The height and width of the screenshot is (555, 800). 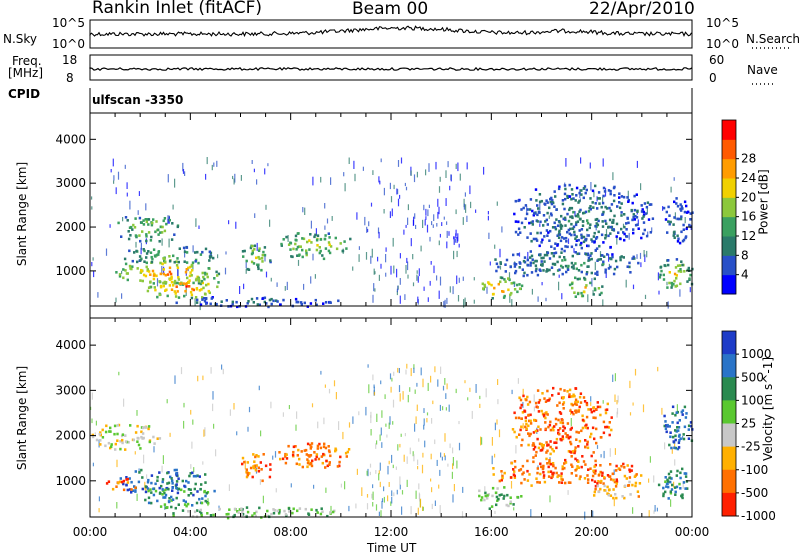 I want to click on nave-label: Nave, so click(x=762, y=70).